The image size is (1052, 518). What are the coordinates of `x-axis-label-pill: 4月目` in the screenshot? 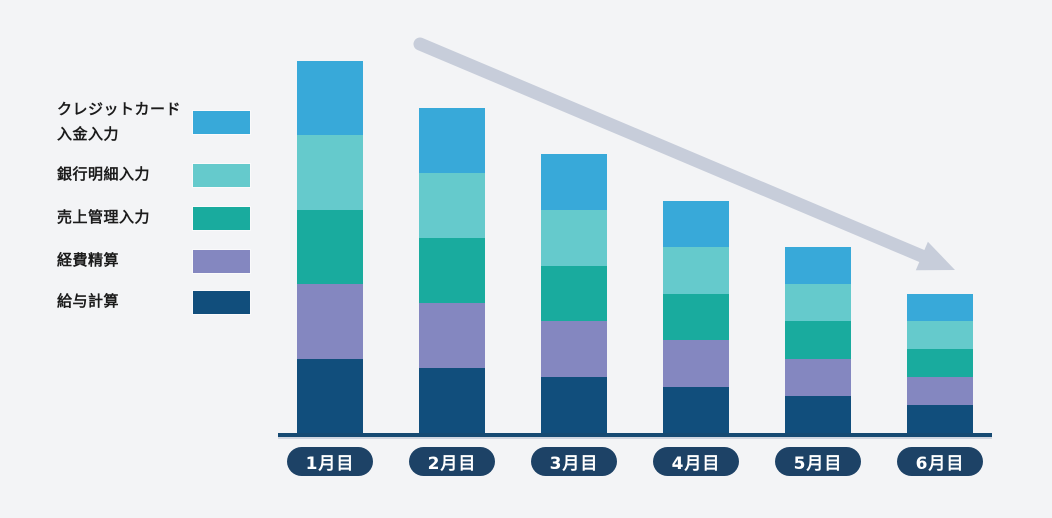 It's located at (696, 461).